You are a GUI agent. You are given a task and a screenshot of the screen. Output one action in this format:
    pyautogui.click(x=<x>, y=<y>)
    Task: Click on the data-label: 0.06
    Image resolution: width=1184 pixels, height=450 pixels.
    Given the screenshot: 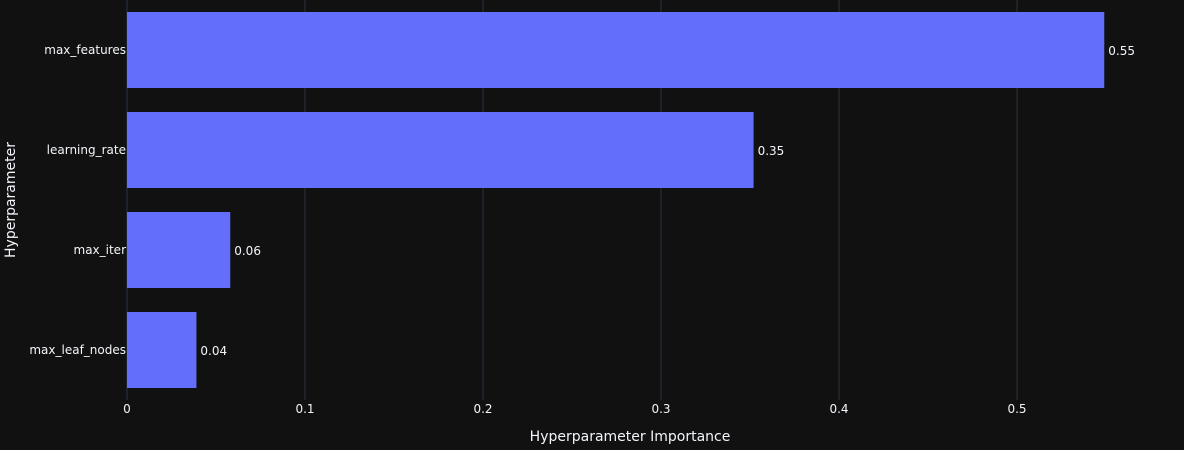 What is the action you would take?
    pyautogui.click(x=247, y=251)
    